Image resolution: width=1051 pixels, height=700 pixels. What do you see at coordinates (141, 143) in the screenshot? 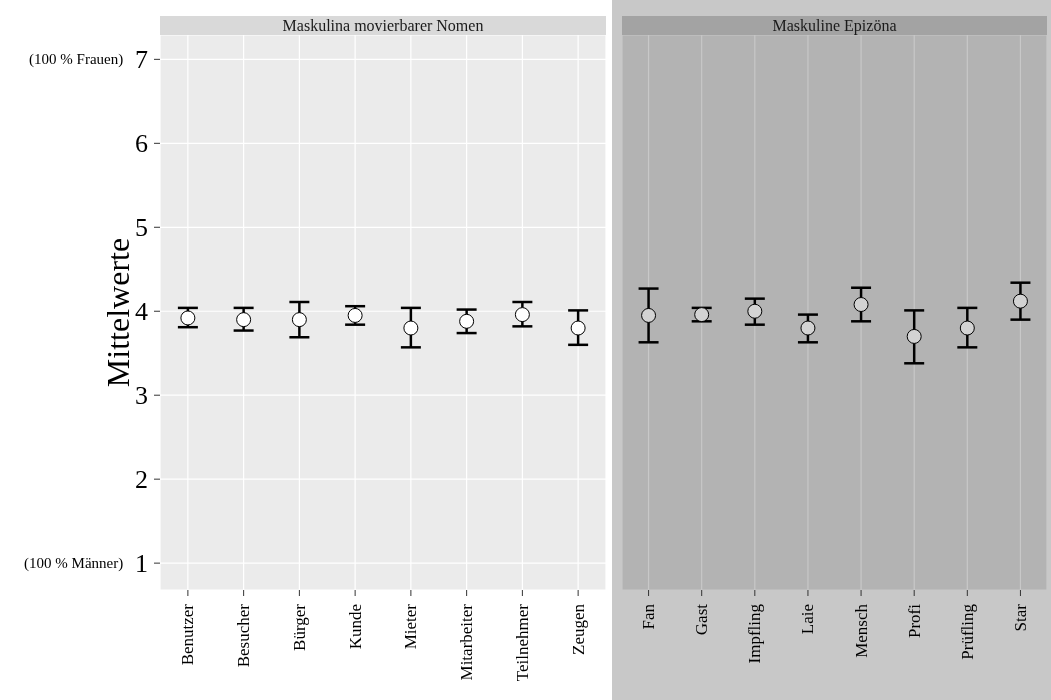
I see `y-tick-label: 6` at bounding box center [141, 143].